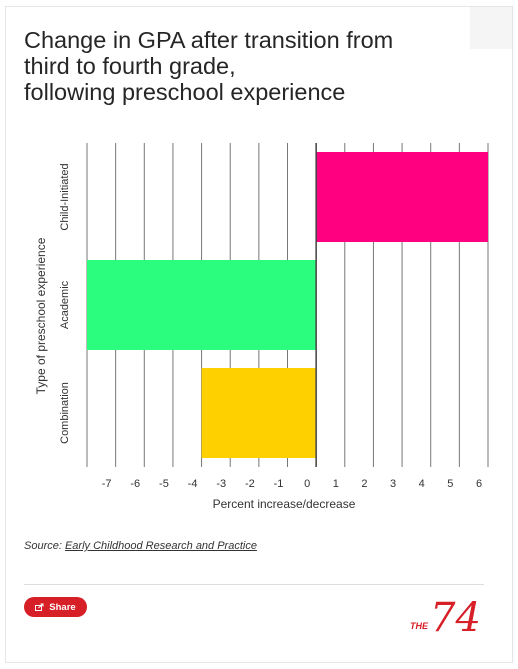 The image size is (518, 669). What do you see at coordinates (44, 546) in the screenshot?
I see `source-prefix: Source:` at bounding box center [44, 546].